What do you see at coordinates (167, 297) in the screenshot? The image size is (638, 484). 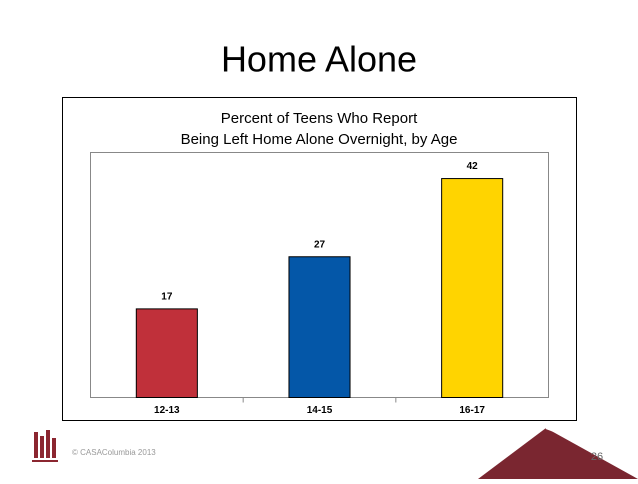 I see `value-label: 17` at bounding box center [167, 297].